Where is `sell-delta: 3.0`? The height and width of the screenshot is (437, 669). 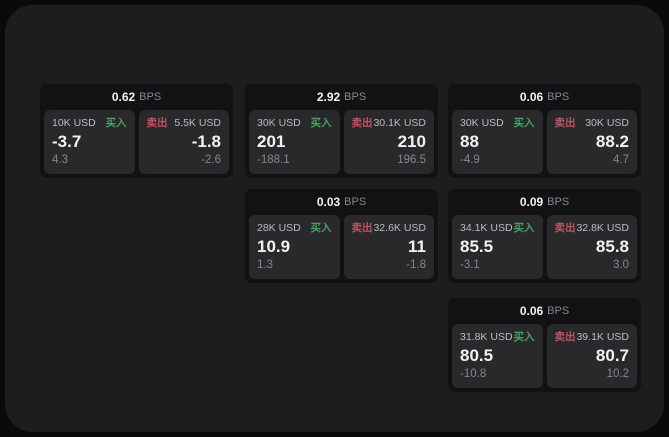 sell-delta: 3.0 is located at coordinates (621, 265).